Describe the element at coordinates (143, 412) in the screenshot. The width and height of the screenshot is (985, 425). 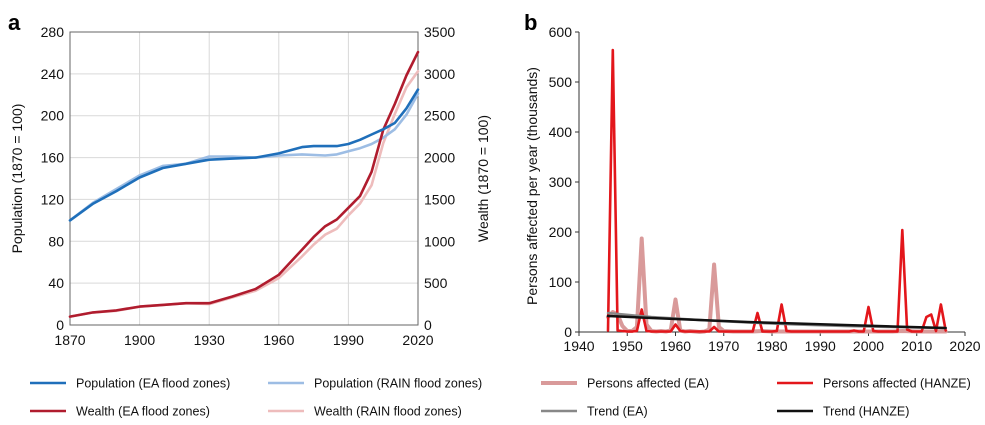
I see `legend-label: Wealth (EA flood zones)` at that location.